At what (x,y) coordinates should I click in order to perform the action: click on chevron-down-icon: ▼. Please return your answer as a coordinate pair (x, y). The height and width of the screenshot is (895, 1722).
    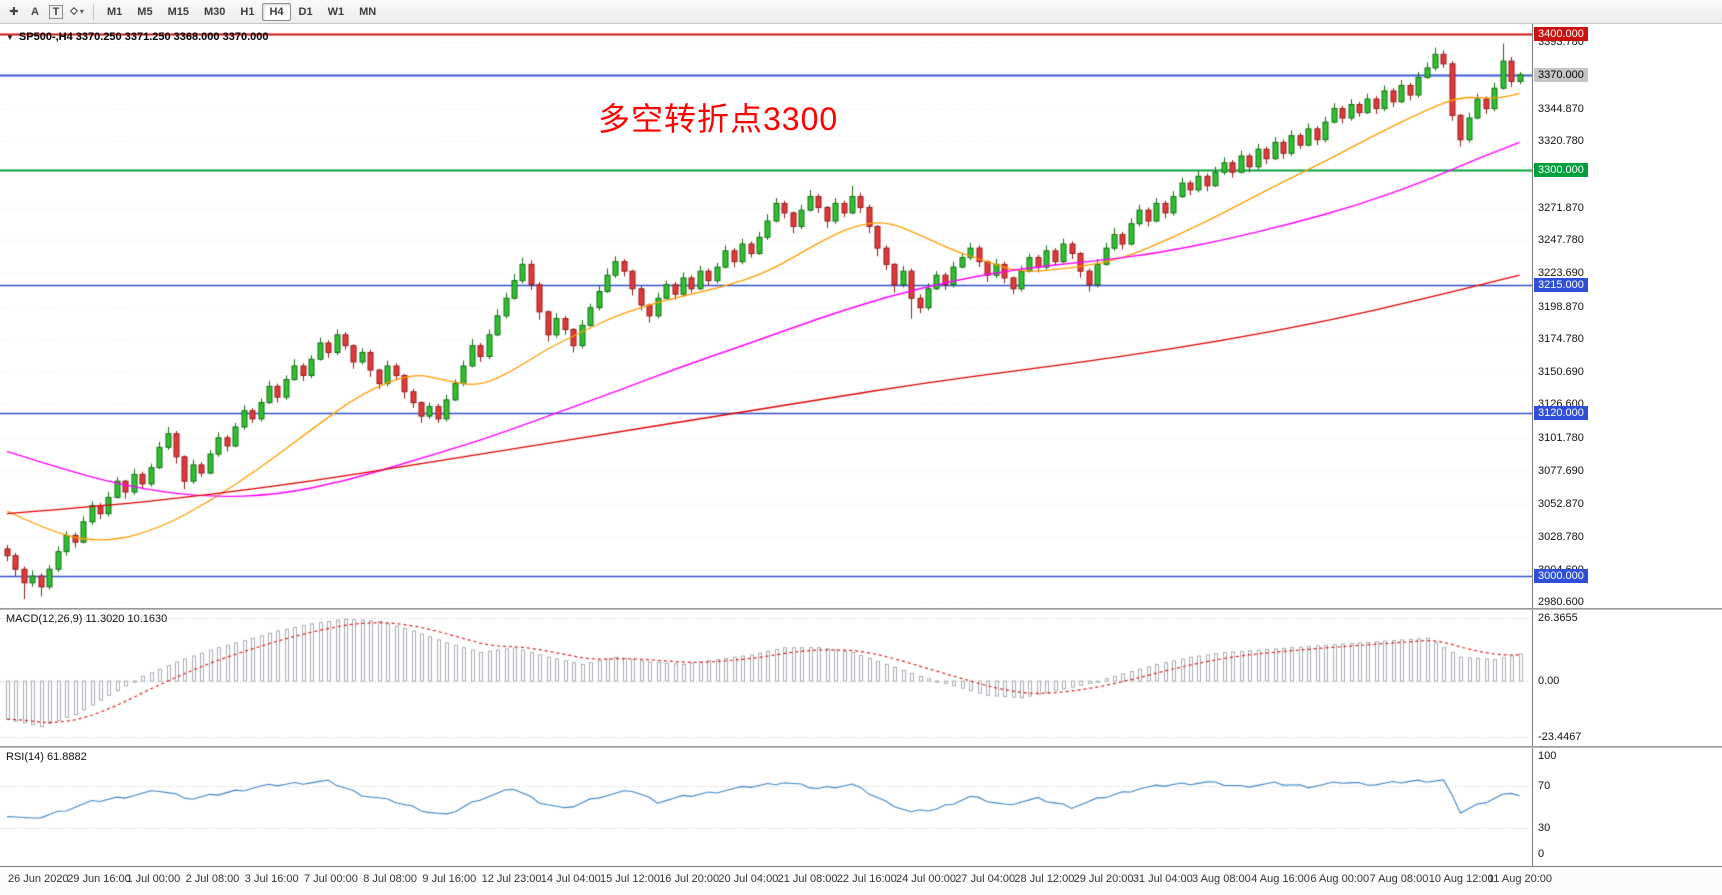
    Looking at the image, I should click on (10, 37).